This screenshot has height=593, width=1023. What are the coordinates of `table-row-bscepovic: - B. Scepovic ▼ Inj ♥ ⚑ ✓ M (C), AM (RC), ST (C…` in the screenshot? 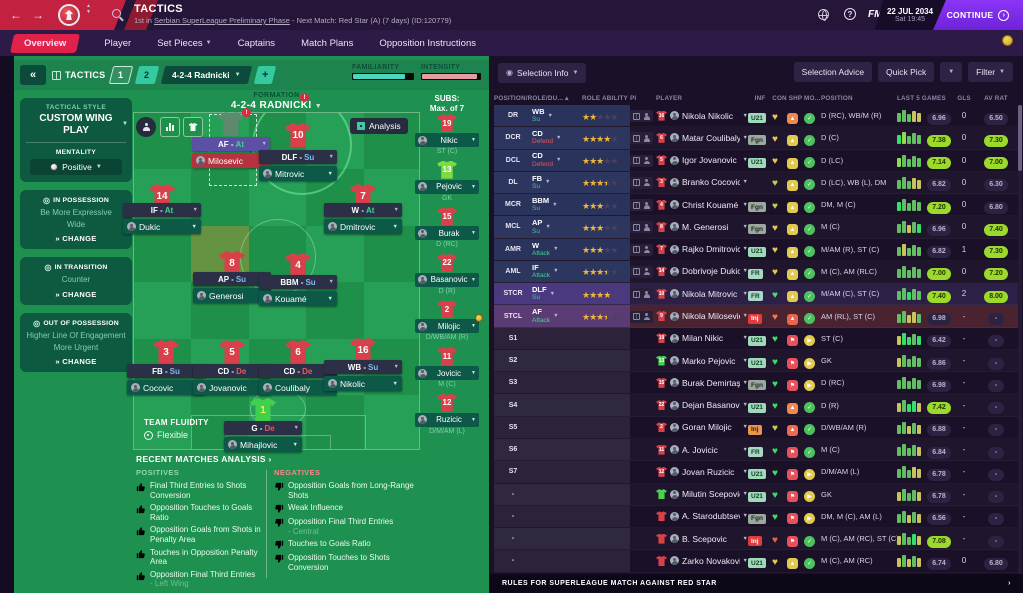 It's located at (756, 539).